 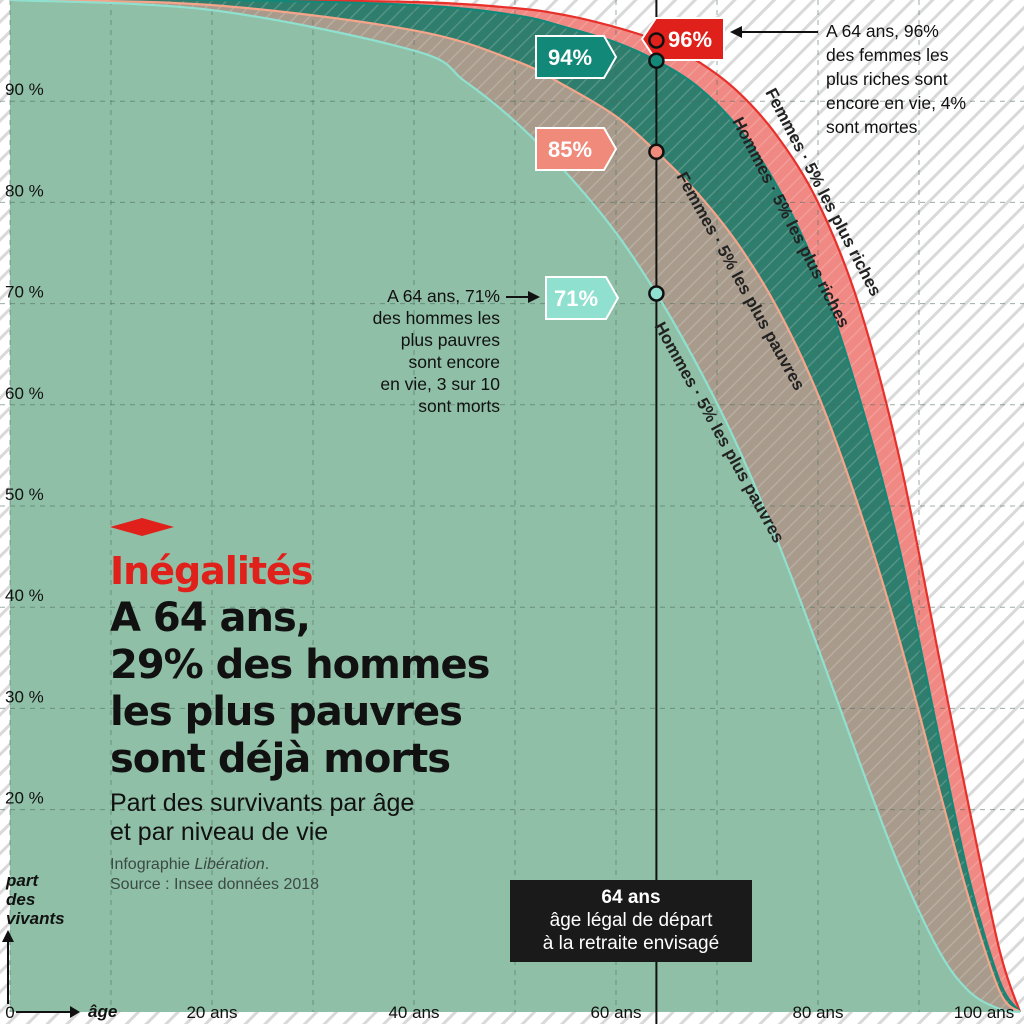 What do you see at coordinates (509, 1012) in the screenshot?
I see `x-tick-labels: 0 20 ans 40 ans 60 ans 80 ans 100 ans` at bounding box center [509, 1012].